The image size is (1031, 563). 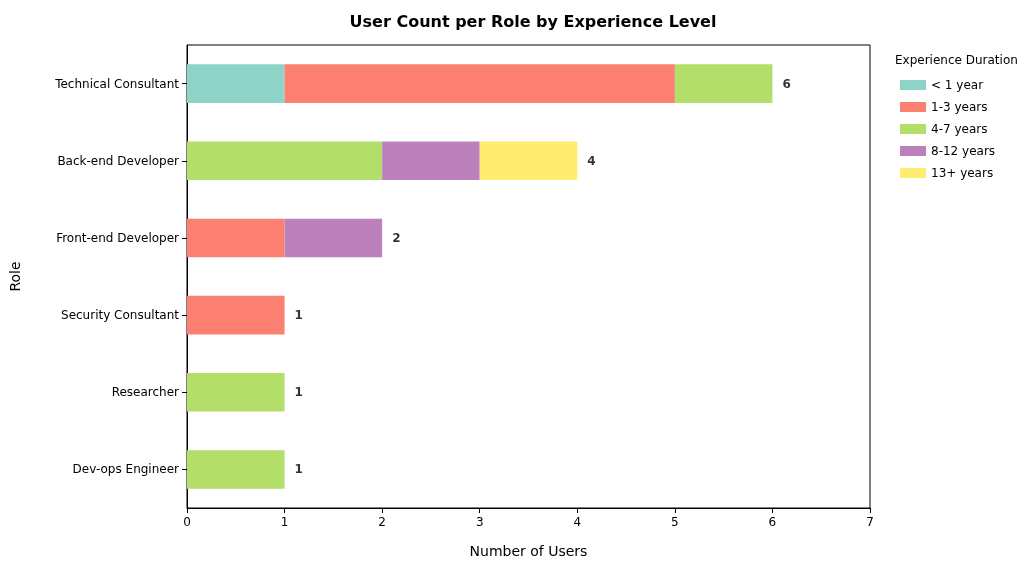 I want to click on x-tick-label: 7, so click(x=870, y=522).